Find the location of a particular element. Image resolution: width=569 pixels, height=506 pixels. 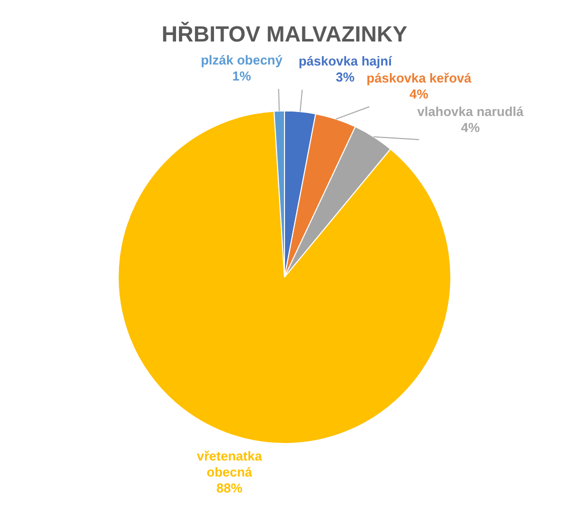

chart-title: HŘBITOV MALVAZINKY is located at coordinates (285, 33).